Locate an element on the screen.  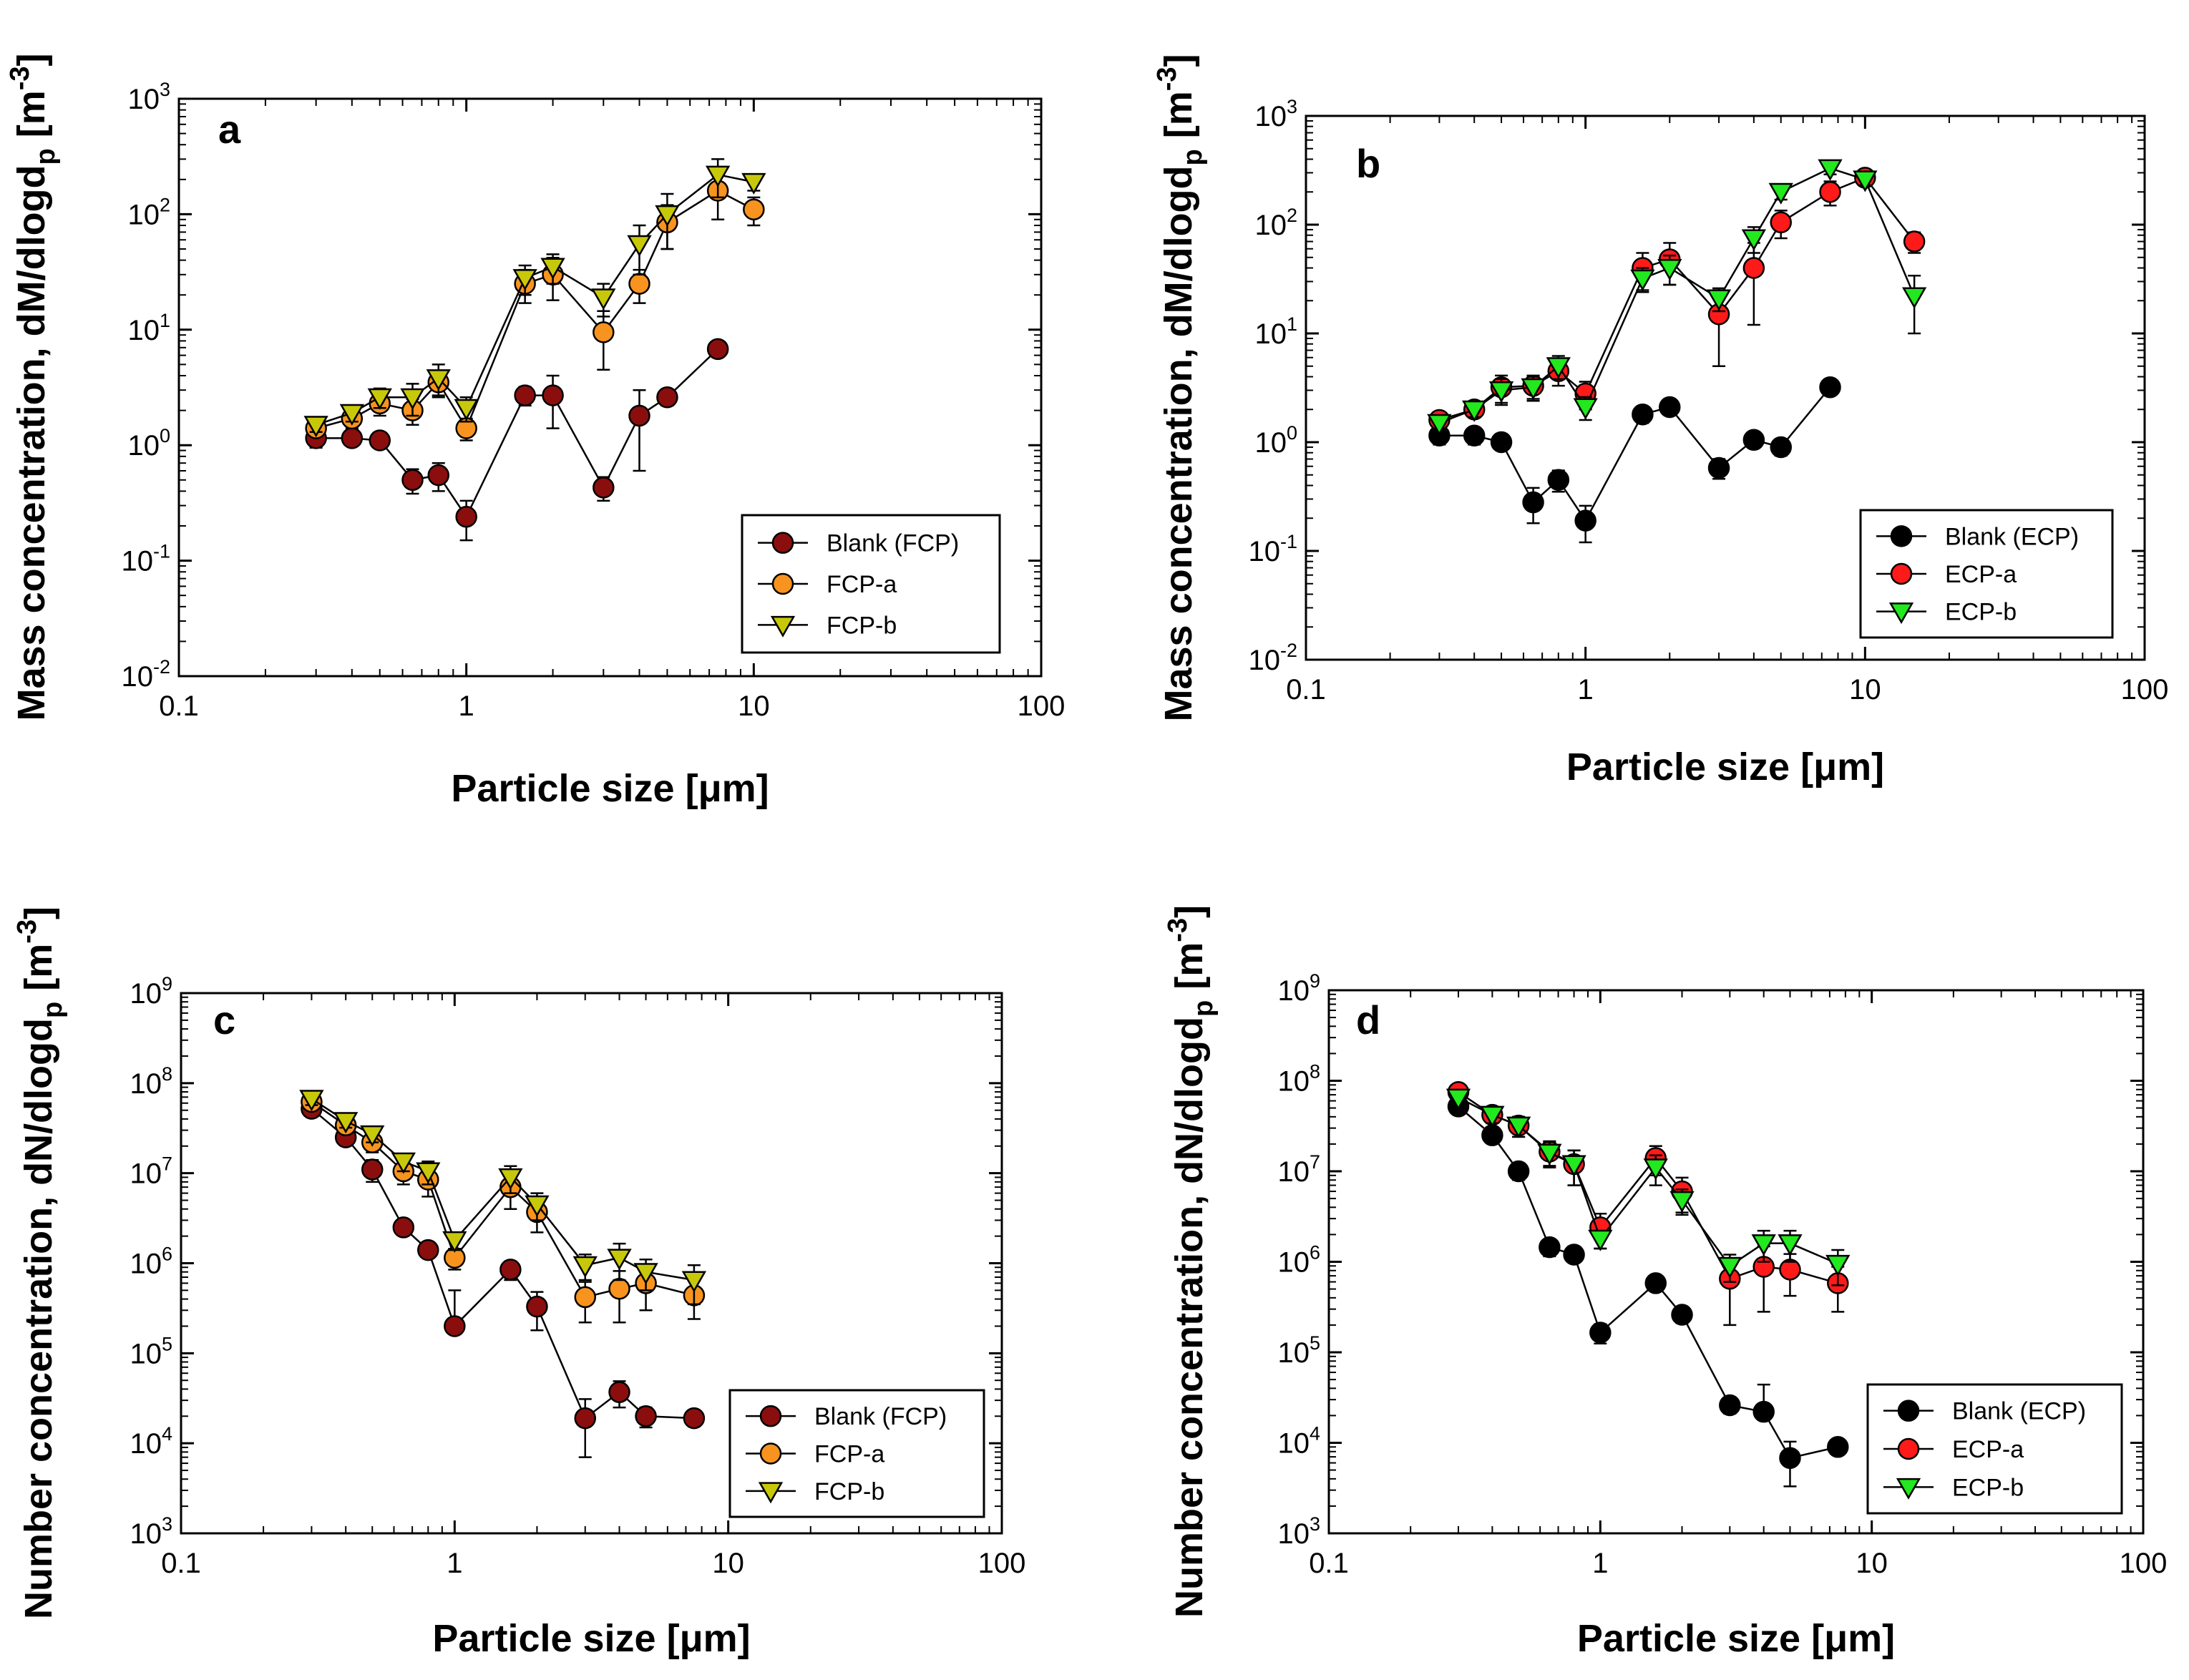
y-tick-label: 10⁰ is located at coordinates (148, 443).